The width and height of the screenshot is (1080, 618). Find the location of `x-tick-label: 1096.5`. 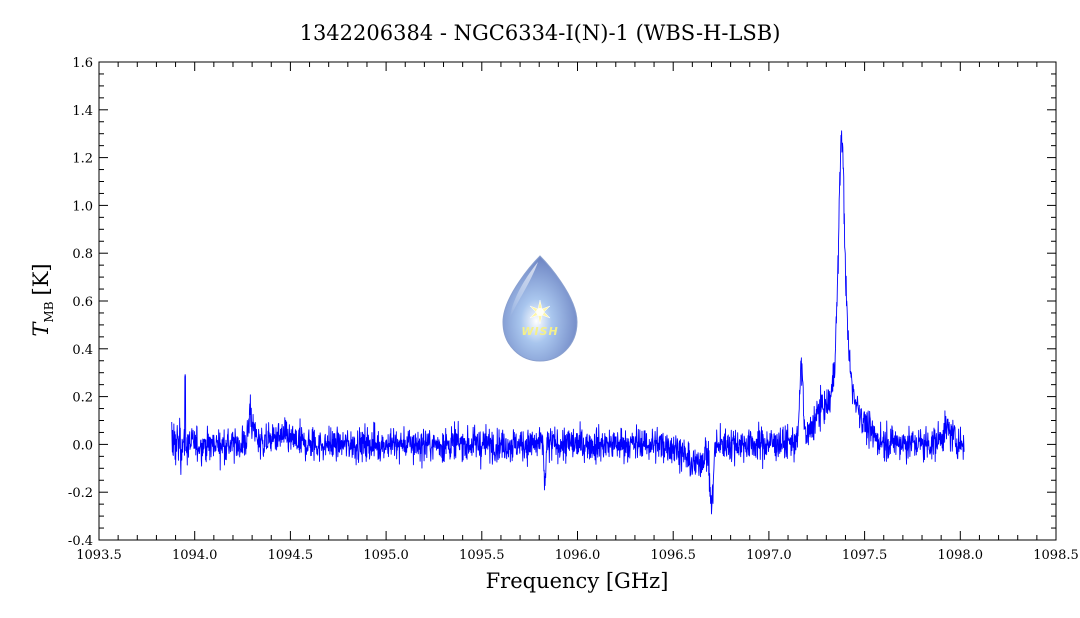

x-tick-label: 1096.5 is located at coordinates (673, 555).